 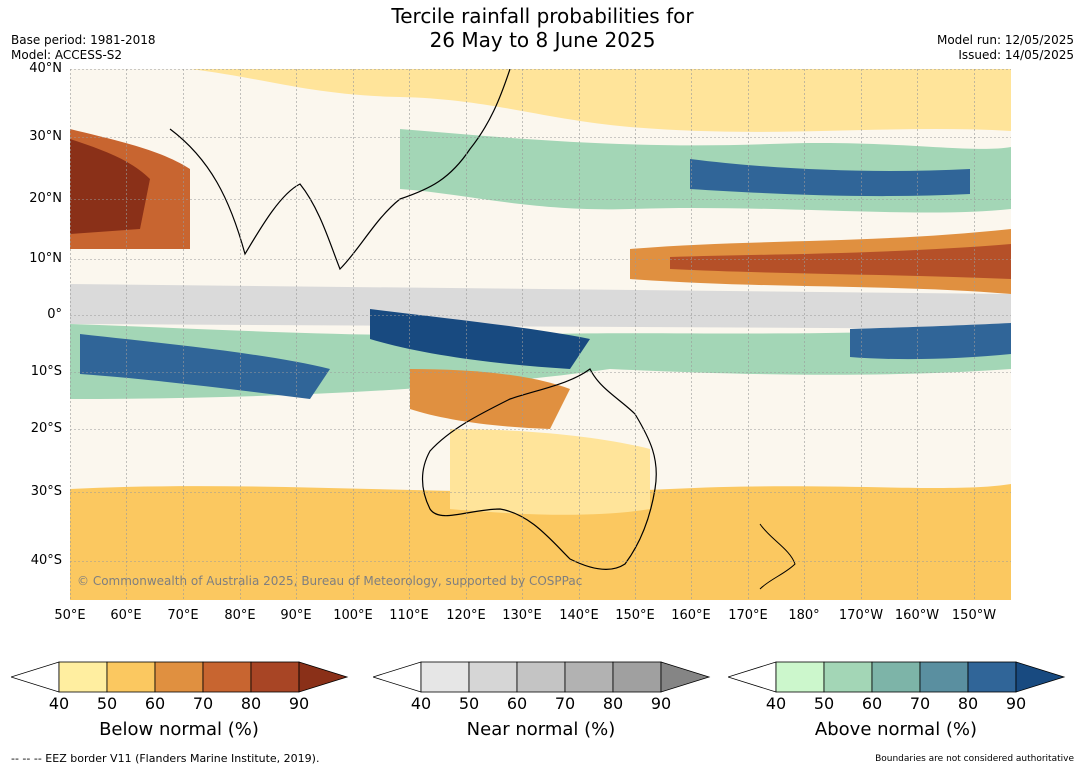 What do you see at coordinates (480, 339) in the screenshot?
I see `above-normal-core-maritime` at bounding box center [480, 339].